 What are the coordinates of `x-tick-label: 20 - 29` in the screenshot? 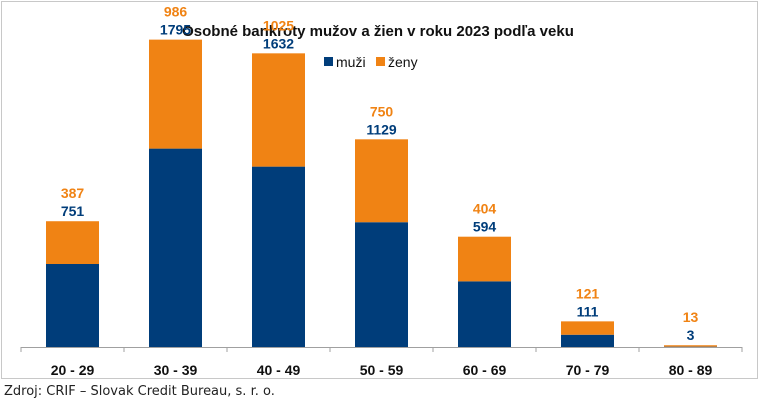 It's located at (73, 370).